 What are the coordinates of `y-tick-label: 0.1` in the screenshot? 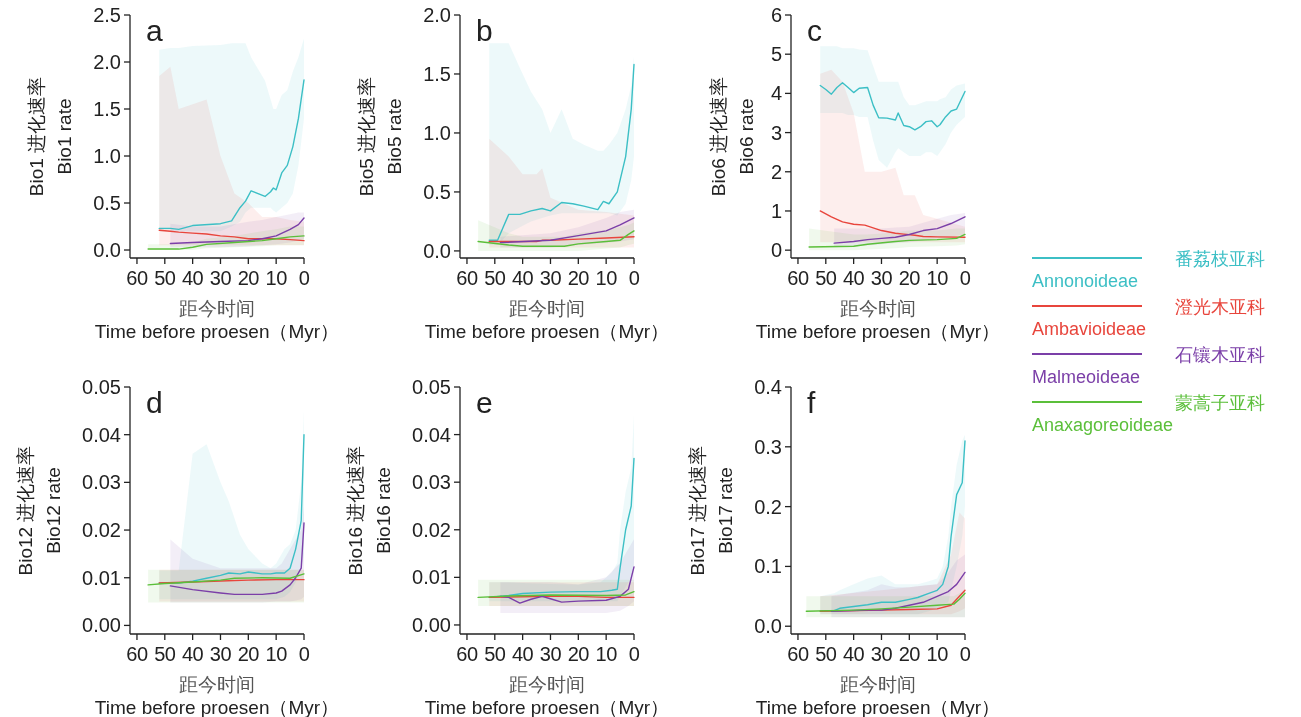 It's located at (768, 566).